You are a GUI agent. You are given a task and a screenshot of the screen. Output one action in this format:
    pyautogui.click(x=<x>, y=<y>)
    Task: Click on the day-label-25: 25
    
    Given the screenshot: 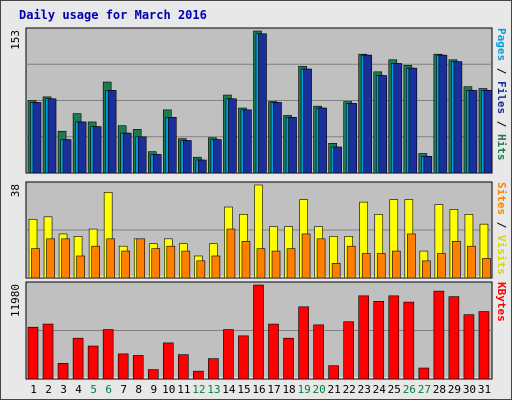 What is the action you would take?
    pyautogui.click(x=394, y=389)
    